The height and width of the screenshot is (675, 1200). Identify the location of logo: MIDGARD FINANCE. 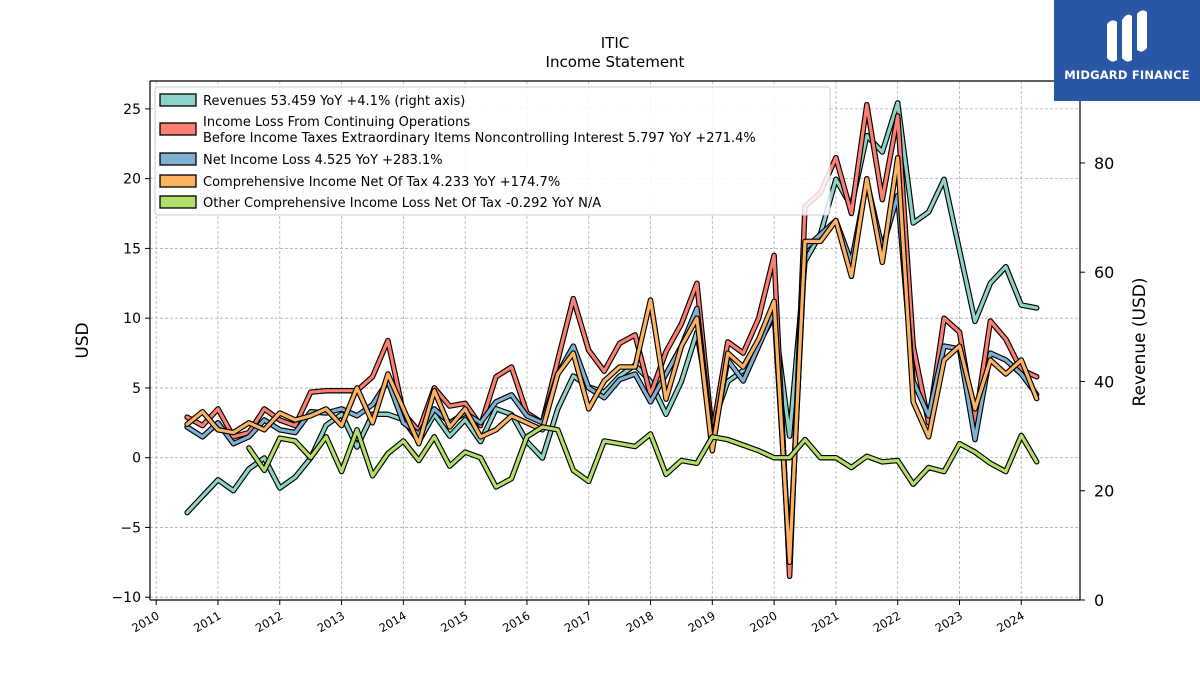
(1127, 50).